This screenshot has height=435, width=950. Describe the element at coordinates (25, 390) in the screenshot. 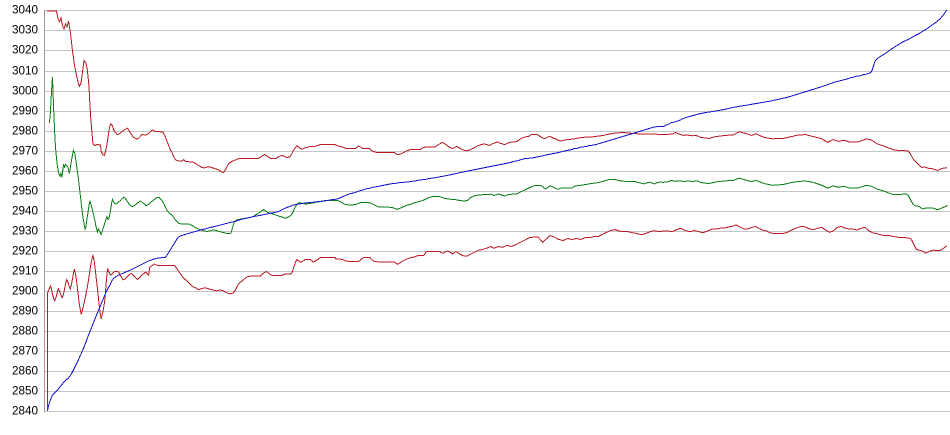

I see `svg-text: 2850` at that location.